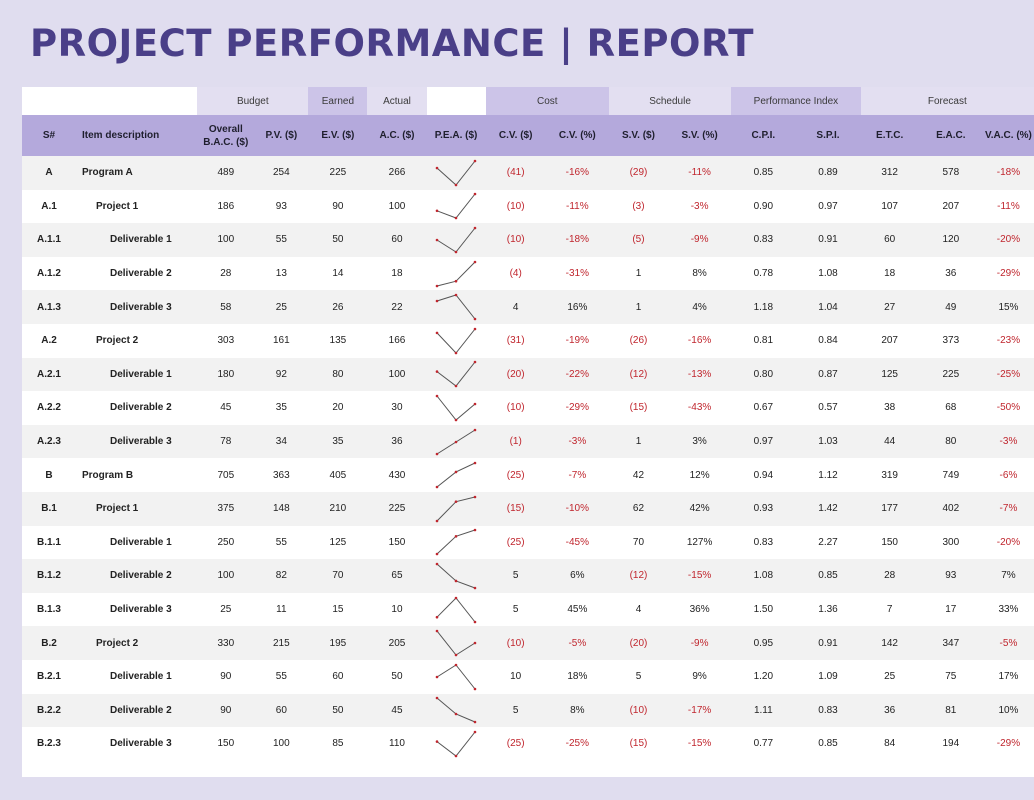  Describe the element at coordinates (700, 609) in the screenshot. I see `cell-svp: 36%` at that location.